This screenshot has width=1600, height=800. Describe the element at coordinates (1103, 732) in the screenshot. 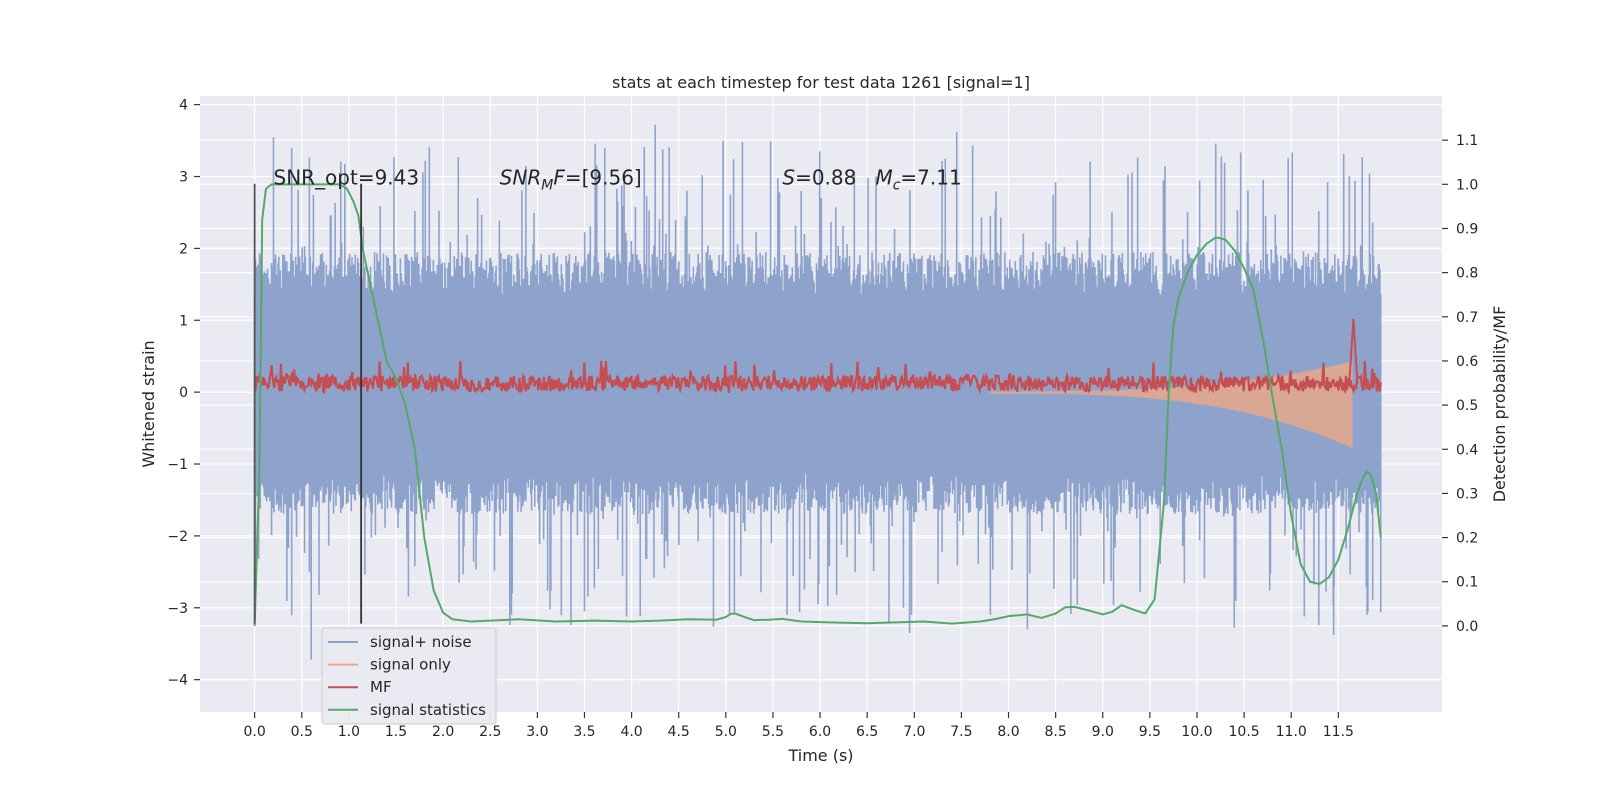

I see `x-tick-label: 9.0` at that location.